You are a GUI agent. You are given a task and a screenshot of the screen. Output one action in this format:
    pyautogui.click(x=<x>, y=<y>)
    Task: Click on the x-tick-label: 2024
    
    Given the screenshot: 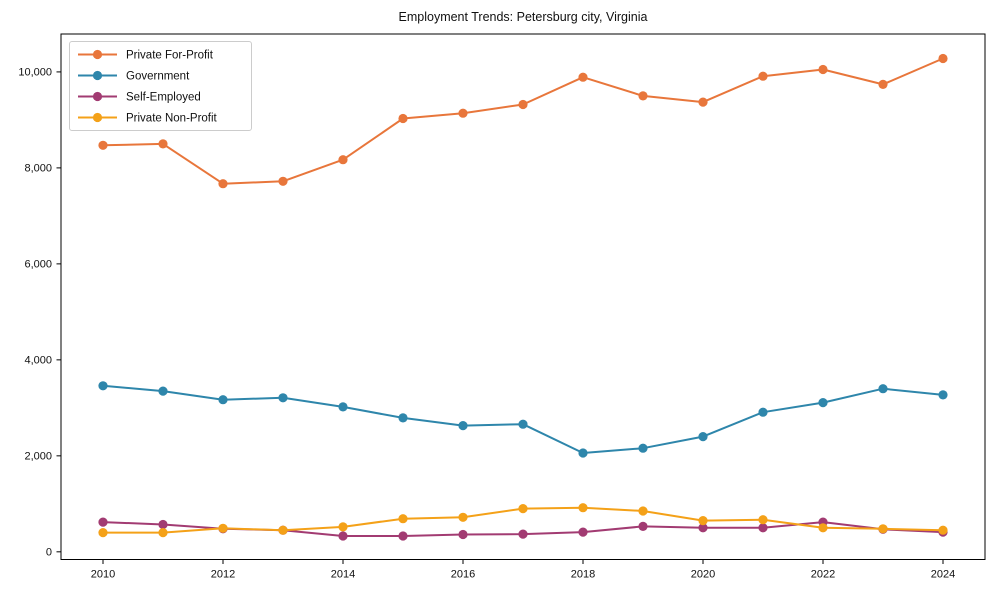 What is the action you would take?
    pyautogui.click(x=943, y=575)
    